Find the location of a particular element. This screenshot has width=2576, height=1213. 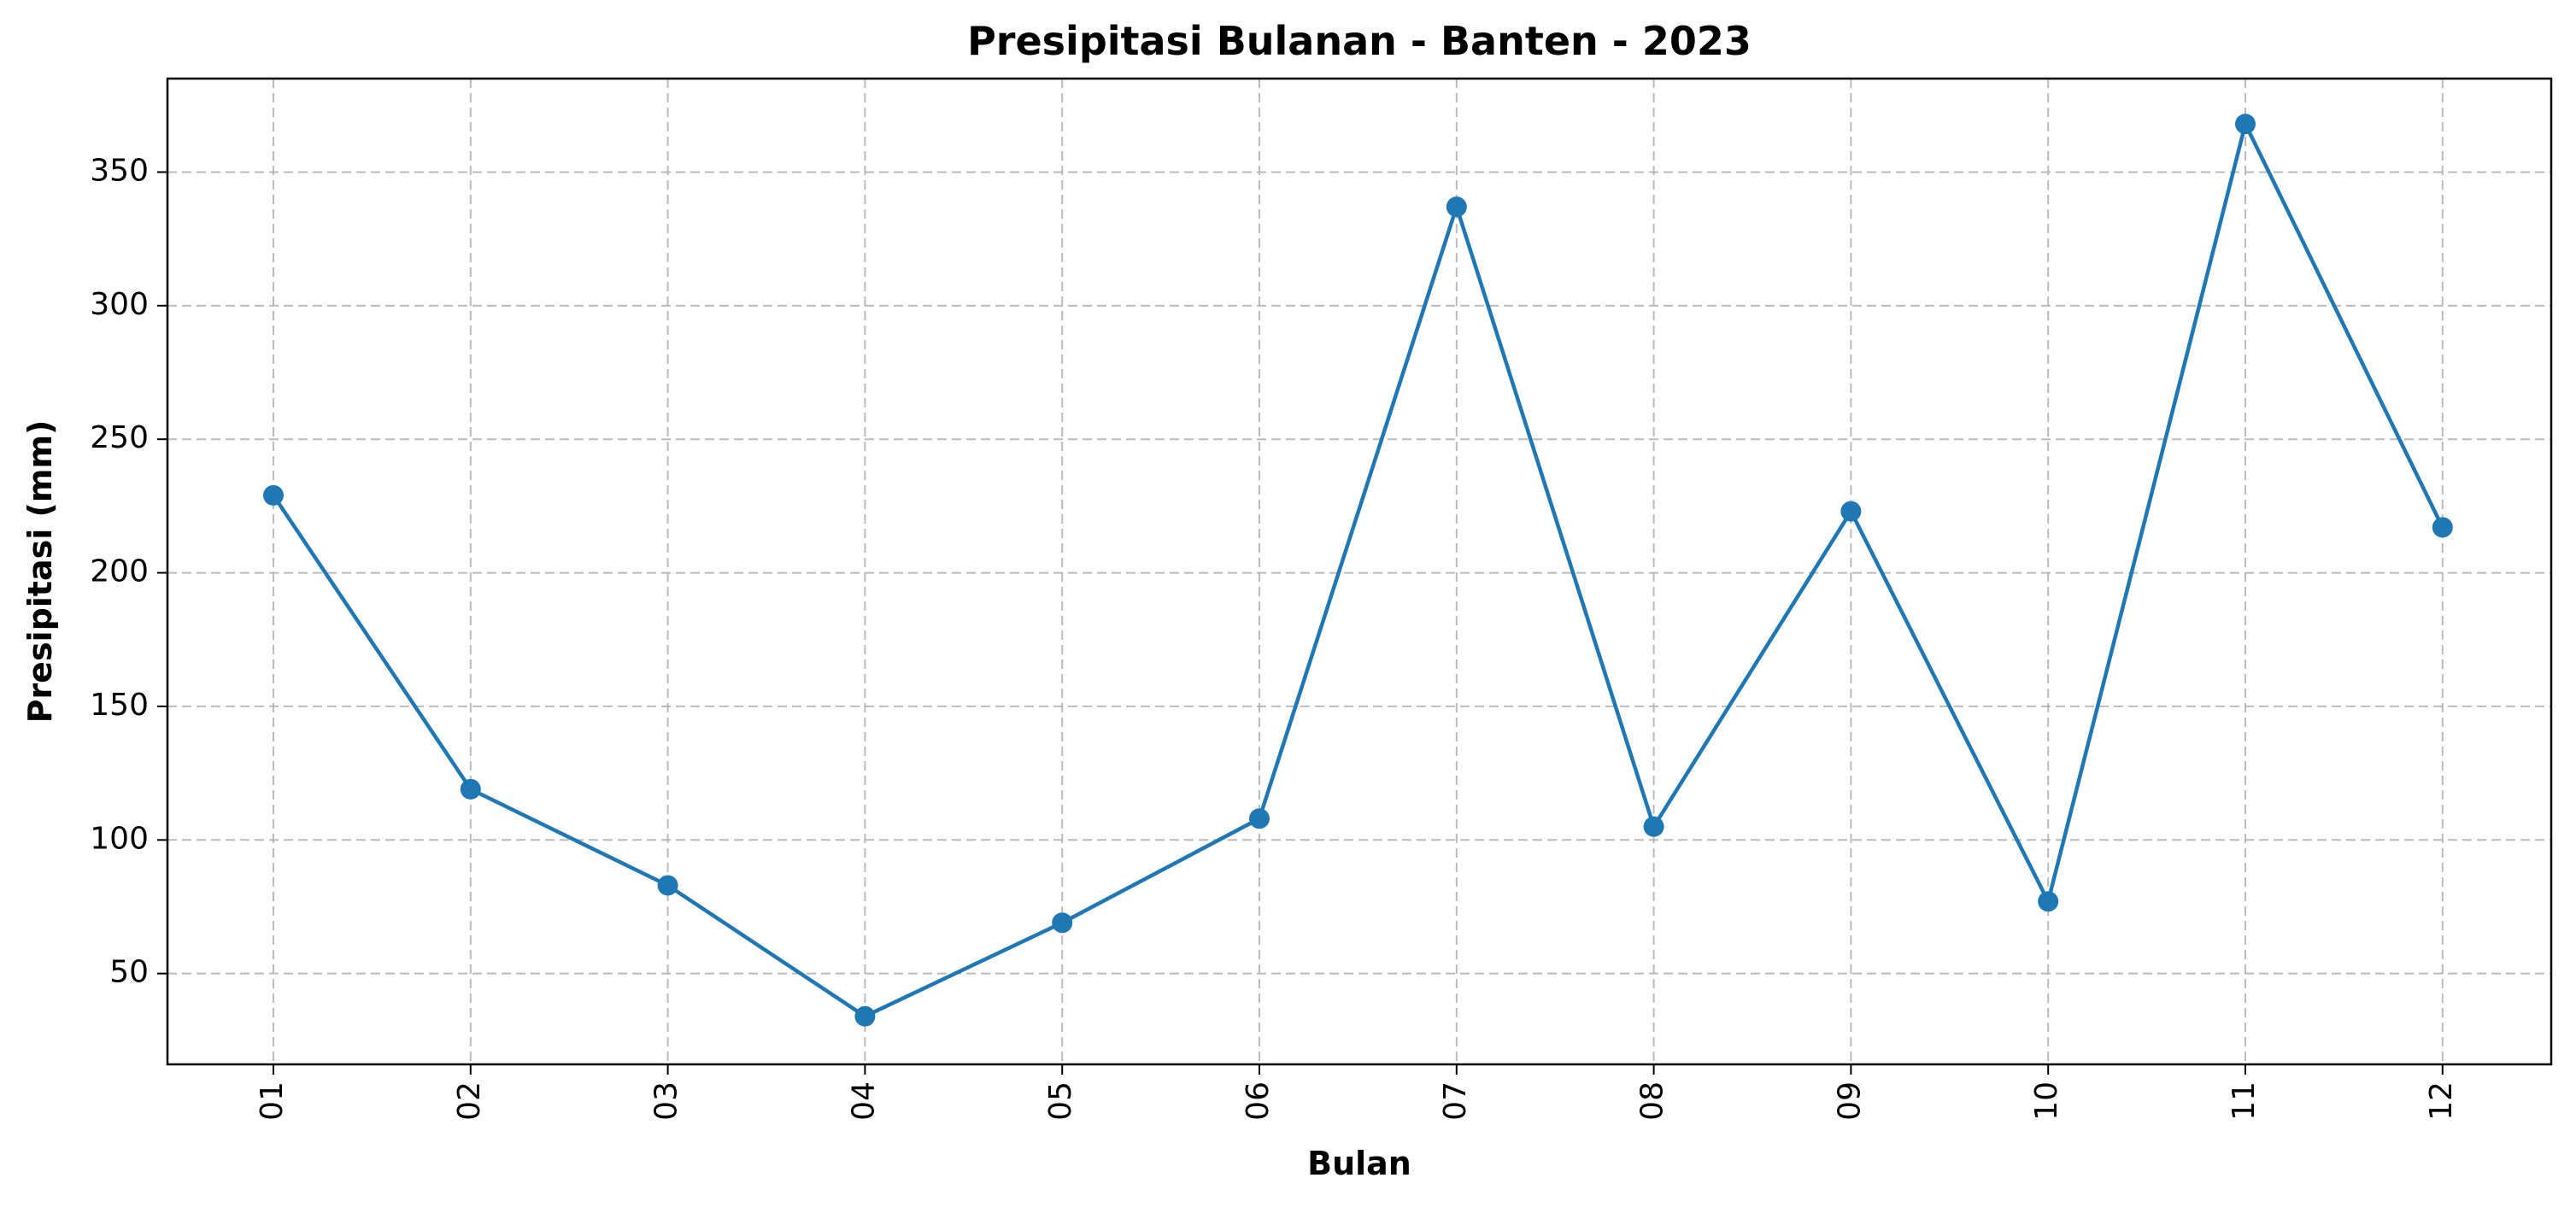

y-axis-label: Presipitasi (mm) is located at coordinates (40, 572).